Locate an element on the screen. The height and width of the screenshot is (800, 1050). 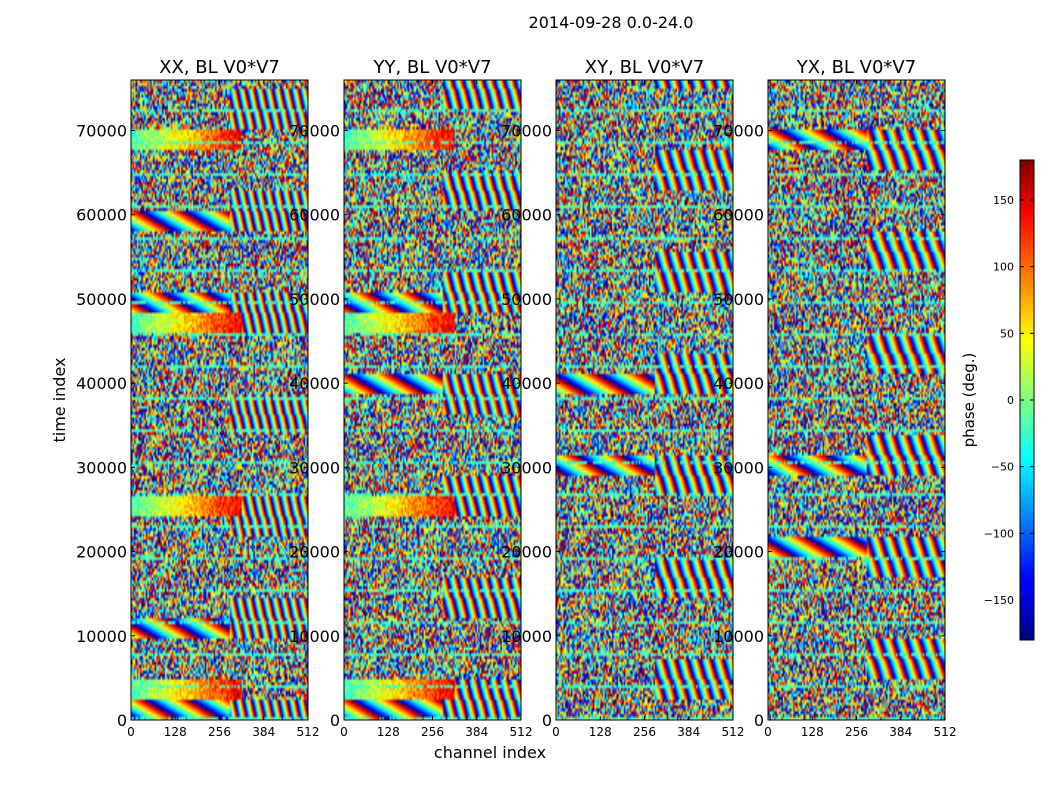
panel-xx-phase-image is located at coordinates (219, 400).